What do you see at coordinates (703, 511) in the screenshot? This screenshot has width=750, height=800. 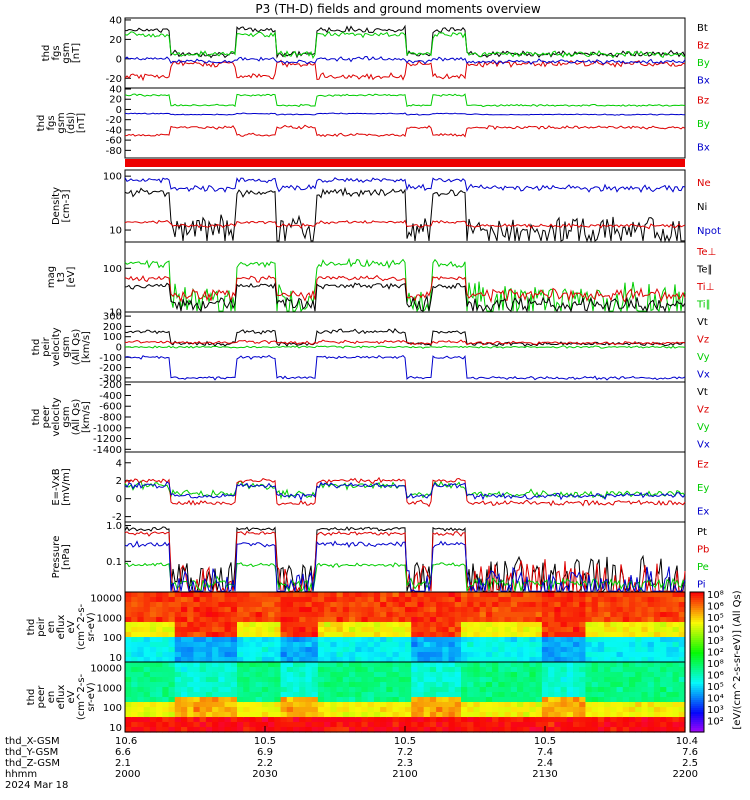 I see `legend-entry: Ex` at bounding box center [703, 511].